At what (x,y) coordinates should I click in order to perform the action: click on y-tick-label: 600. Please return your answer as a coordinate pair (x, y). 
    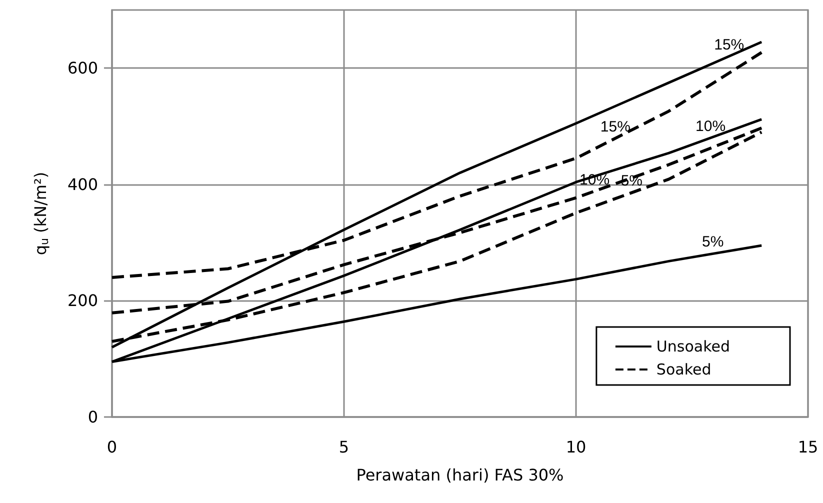
    Looking at the image, I should click on (82, 68).